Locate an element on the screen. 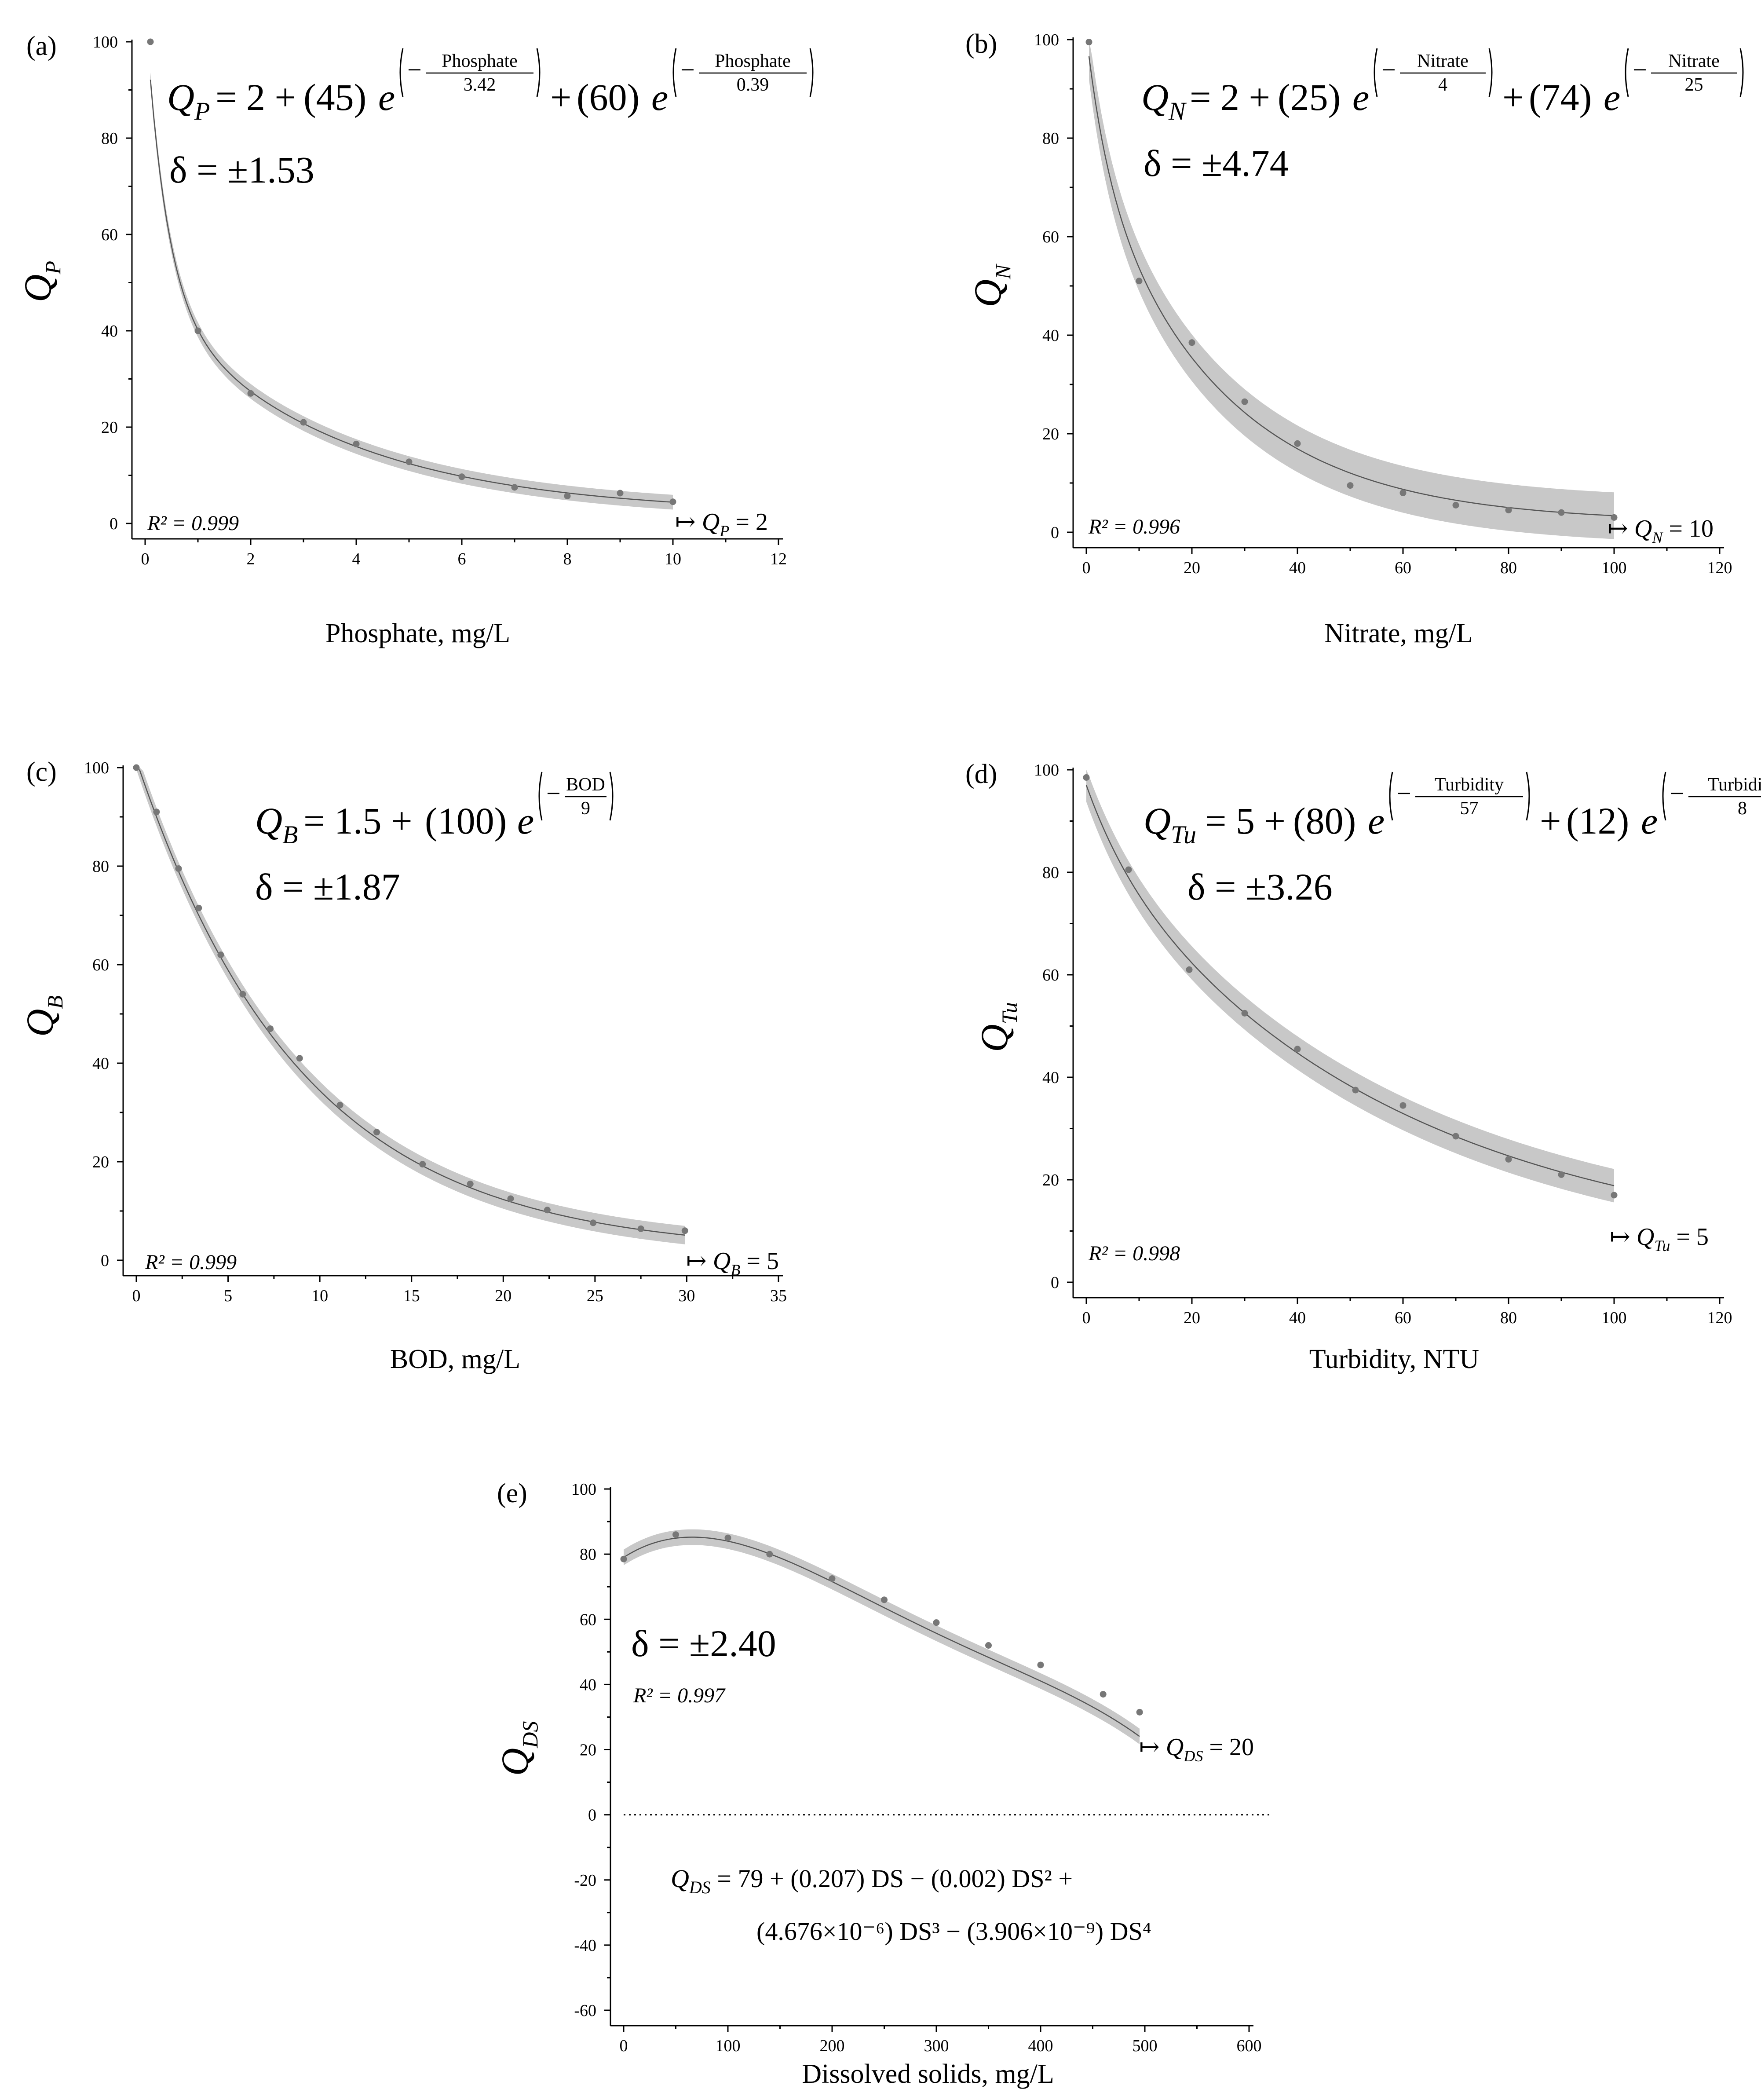 This screenshot has width=1761, height=2100. equation-coefficient-1: (60) is located at coordinates (608, 97).